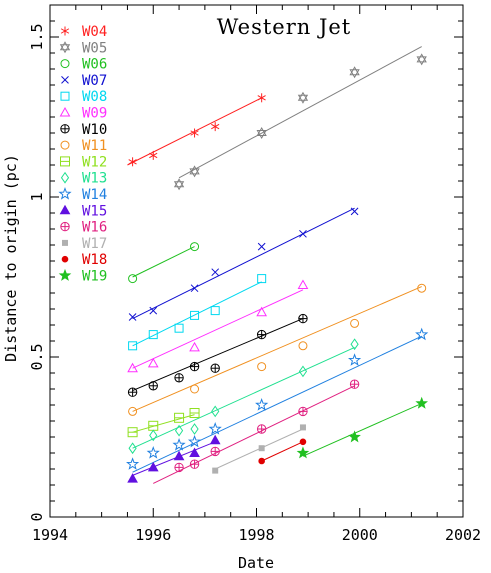  What do you see at coordinates (254, 434) in the screenshot?
I see `fit-line-w16` at bounding box center [254, 434].